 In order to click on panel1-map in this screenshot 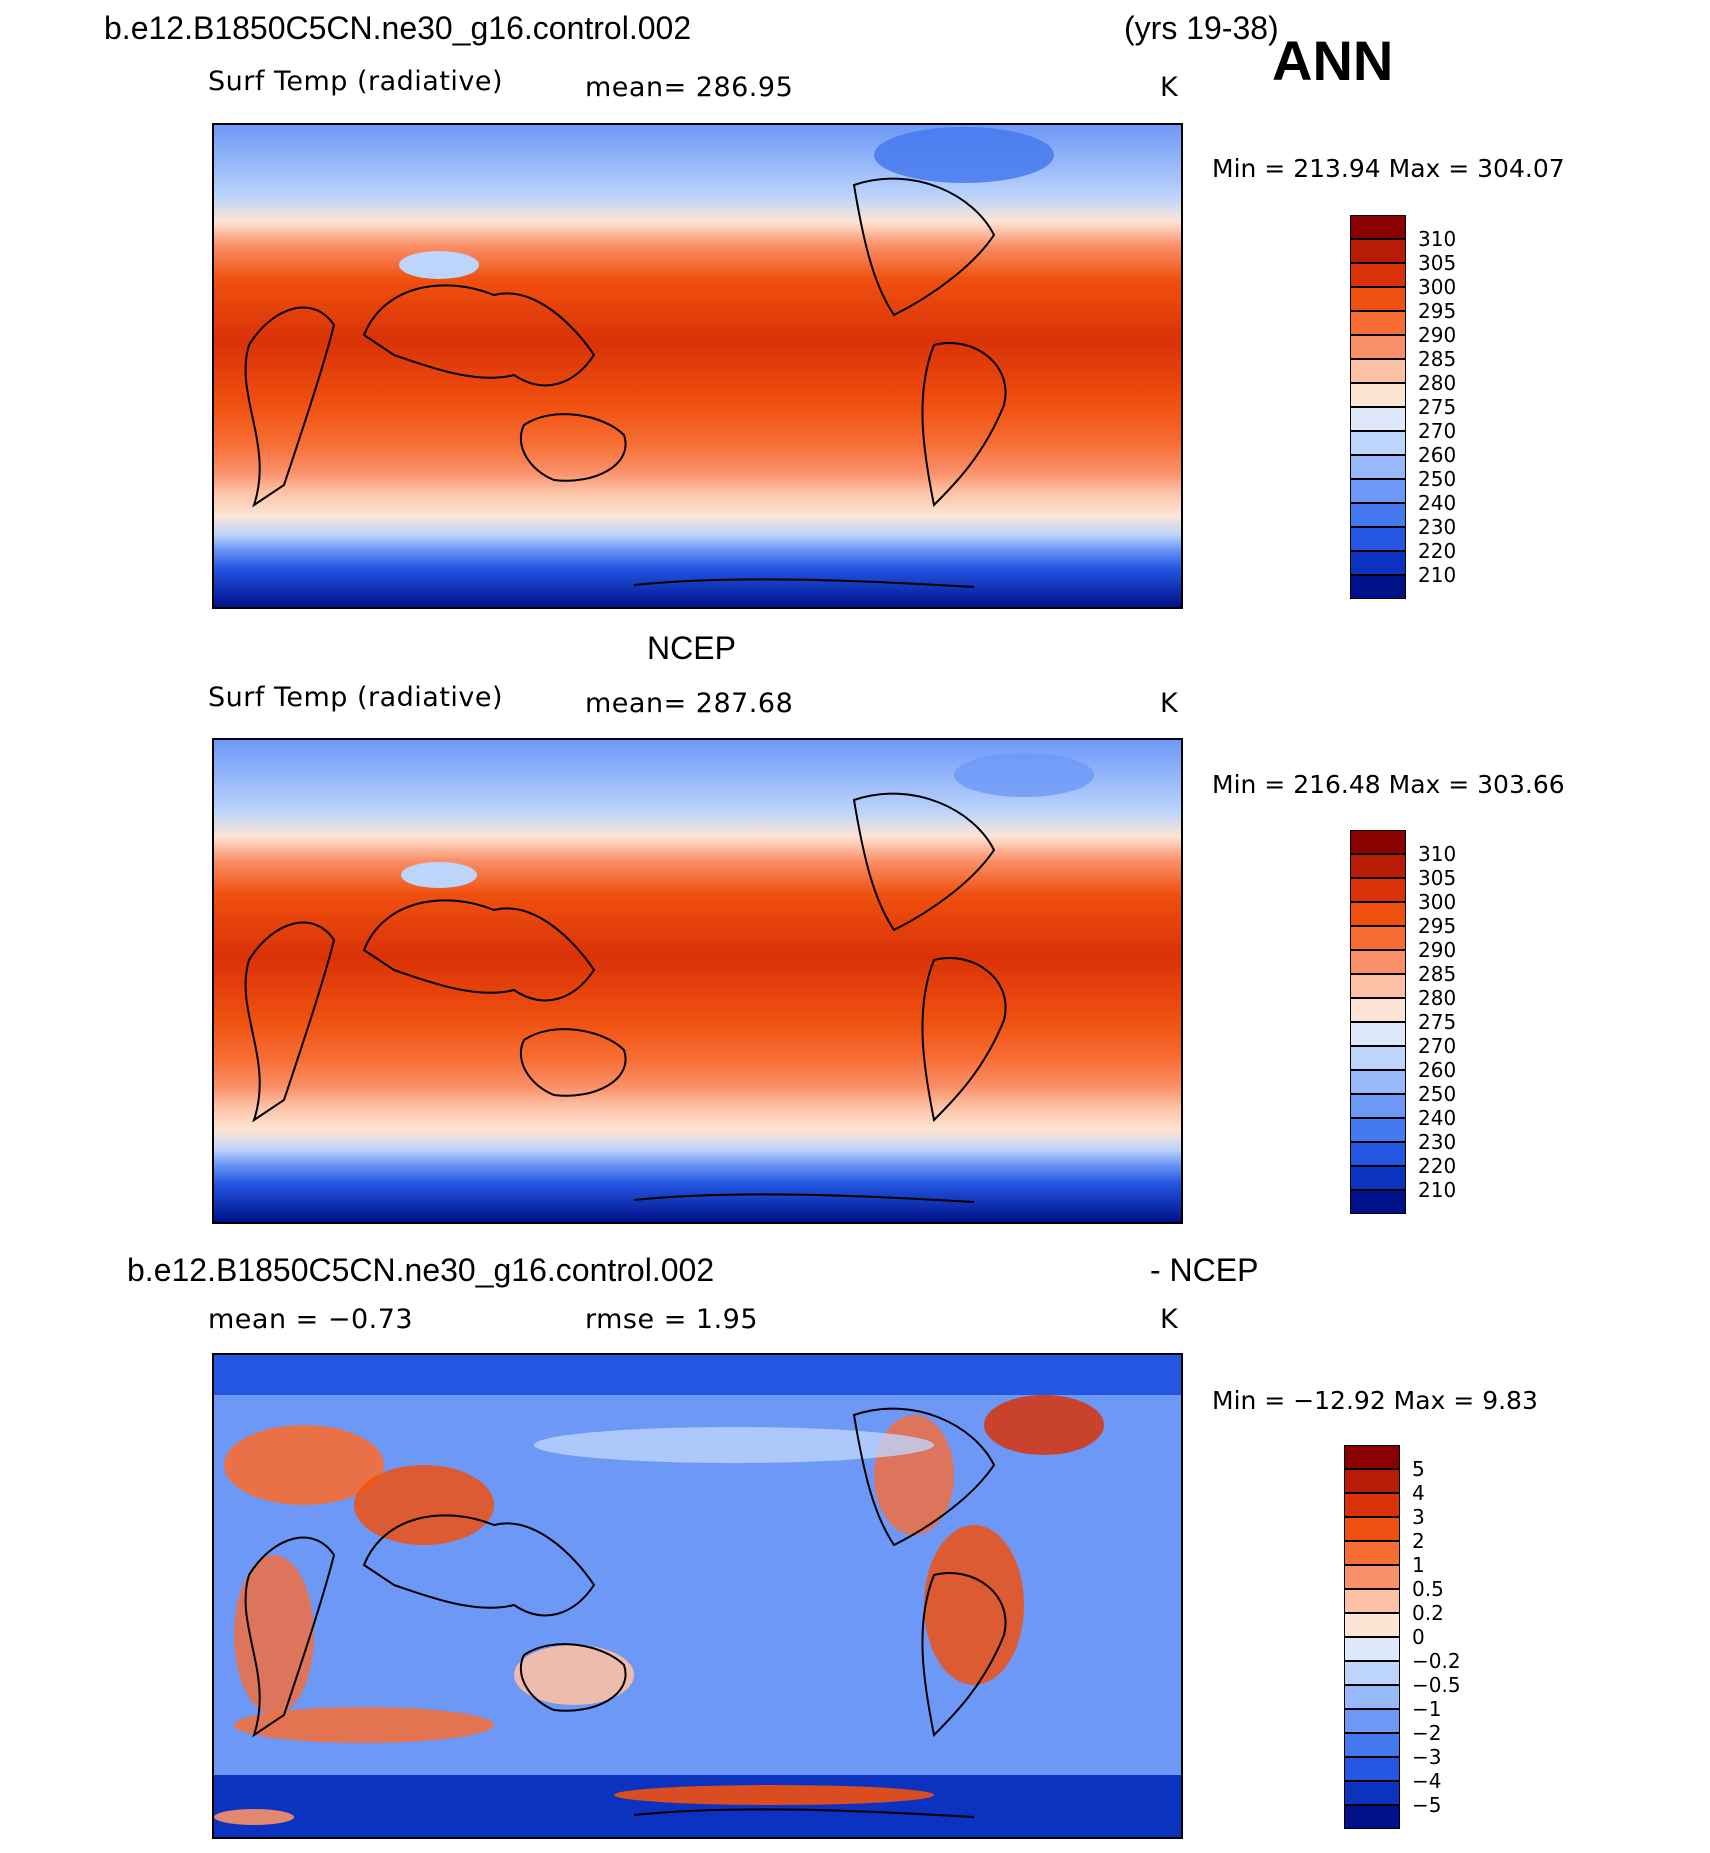, I will do `click(697, 366)`.